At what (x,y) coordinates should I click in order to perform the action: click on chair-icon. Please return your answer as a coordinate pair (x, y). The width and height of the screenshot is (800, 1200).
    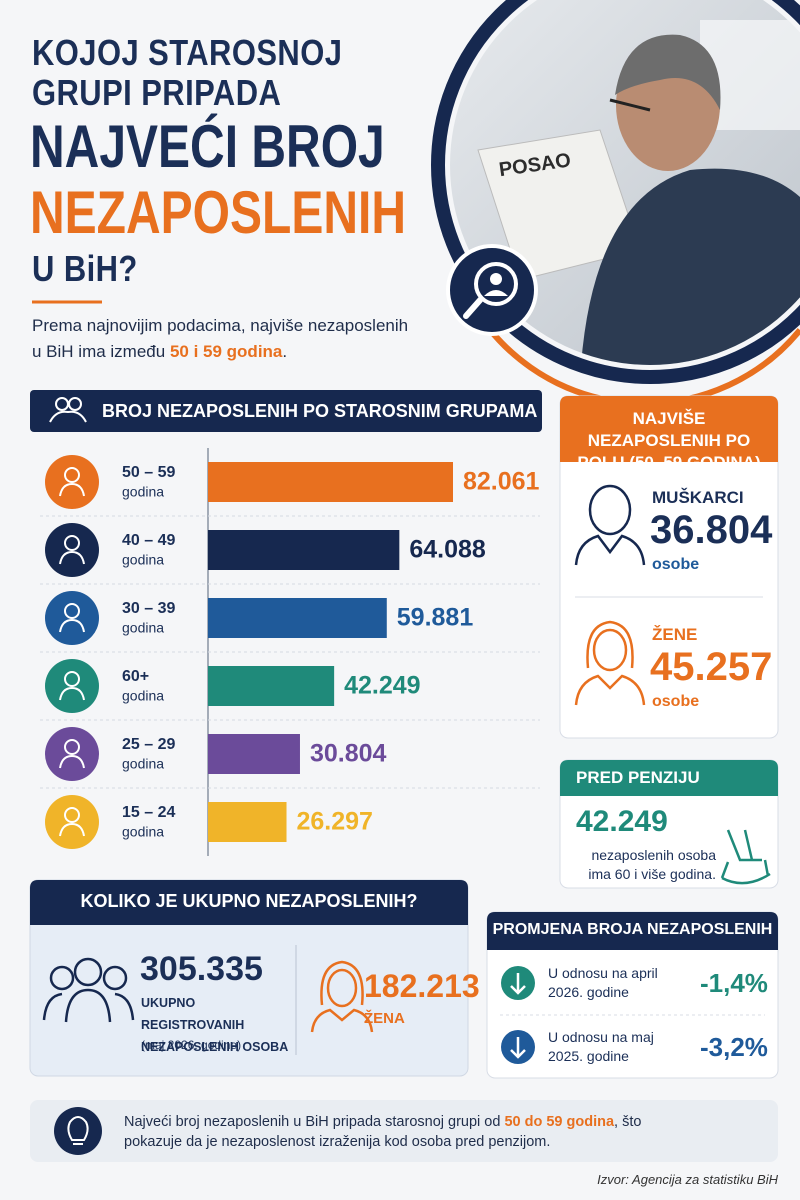
    Looking at the image, I should click on (745, 857).